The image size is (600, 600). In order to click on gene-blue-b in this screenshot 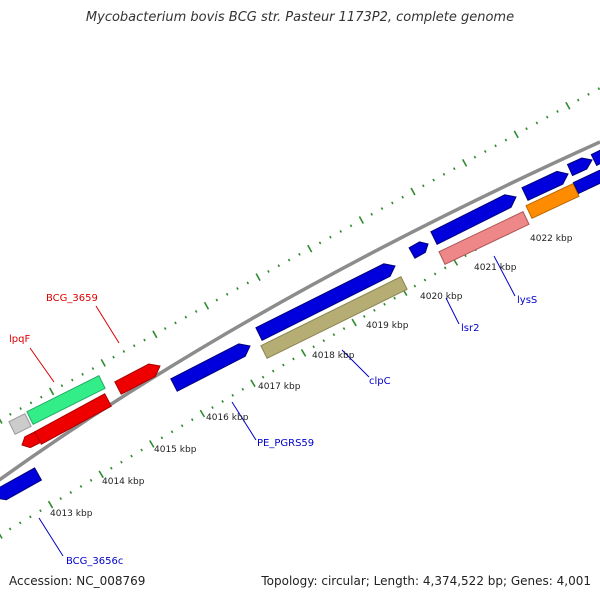, I will do `click(579, 167)`.